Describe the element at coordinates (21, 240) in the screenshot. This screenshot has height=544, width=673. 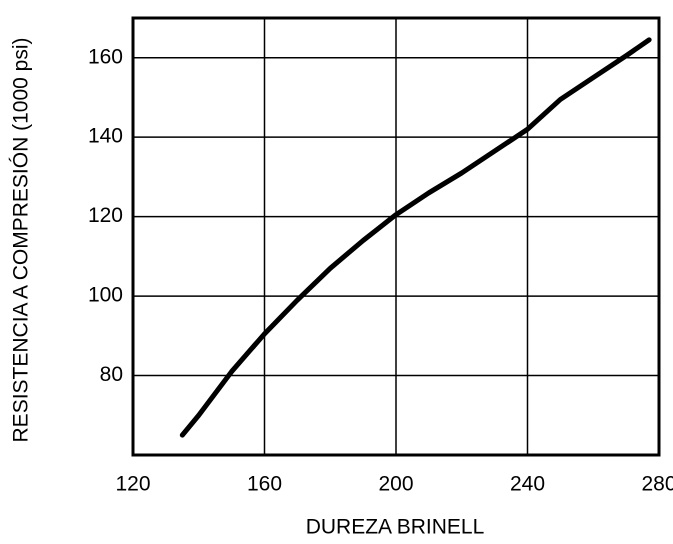
I see `y-axis-label: RESISTENCIA A COMPRESIÓN (1000 psi)` at that location.